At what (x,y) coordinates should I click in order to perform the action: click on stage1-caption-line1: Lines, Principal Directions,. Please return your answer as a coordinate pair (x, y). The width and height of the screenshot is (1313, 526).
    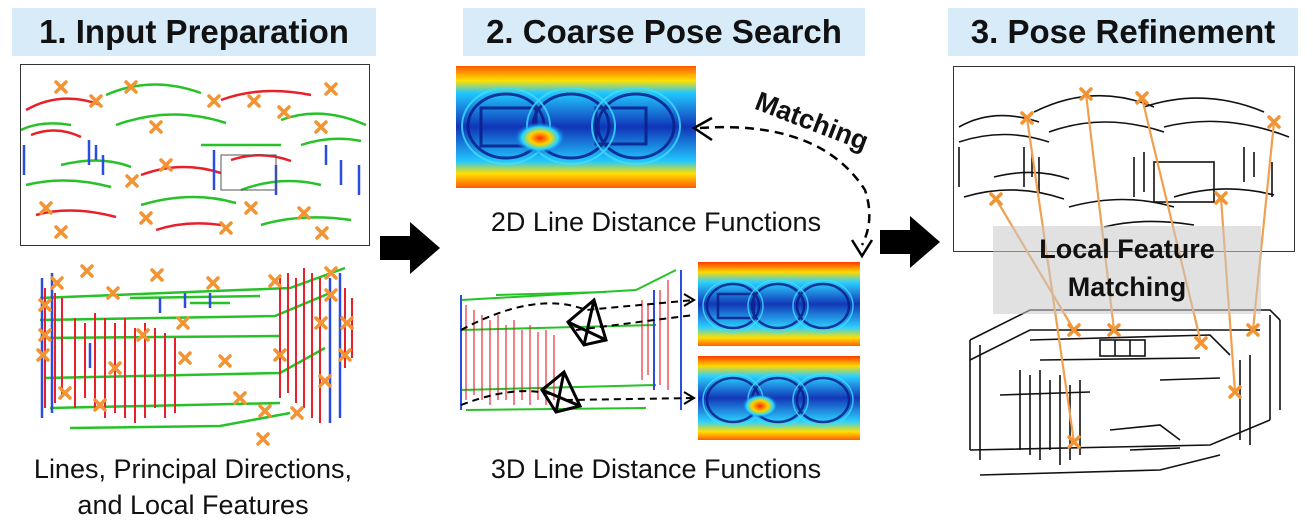
    Looking at the image, I should click on (193, 469).